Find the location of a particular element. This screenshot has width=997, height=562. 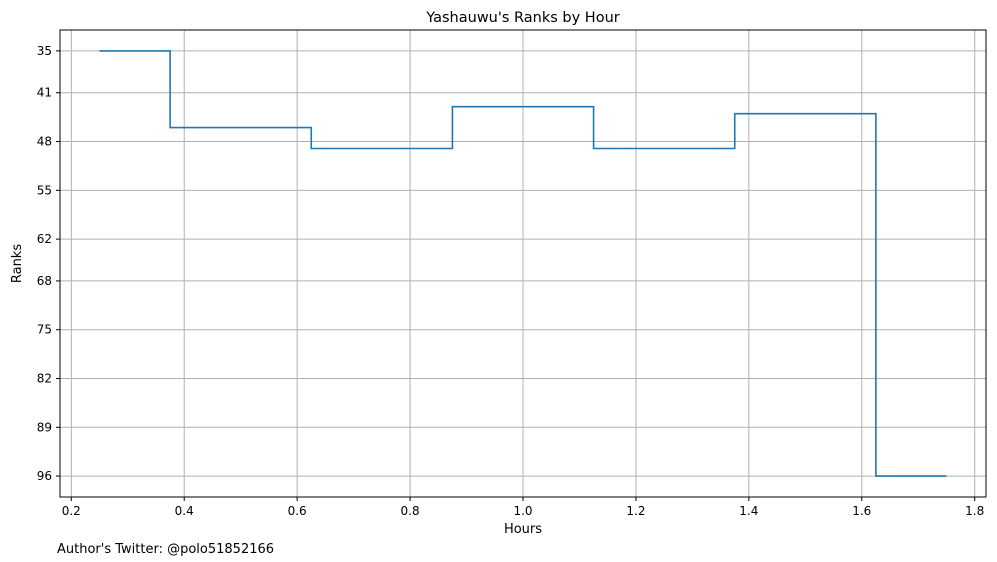

y-tick-label: 55 is located at coordinates (44, 190).